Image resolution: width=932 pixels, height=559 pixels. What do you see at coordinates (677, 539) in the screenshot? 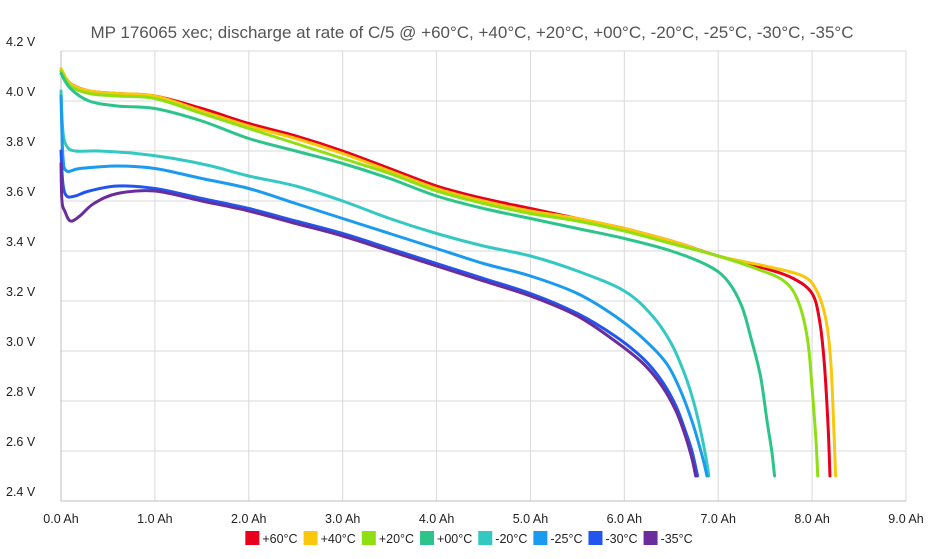
I see `legend-label: -35°C` at bounding box center [677, 539].